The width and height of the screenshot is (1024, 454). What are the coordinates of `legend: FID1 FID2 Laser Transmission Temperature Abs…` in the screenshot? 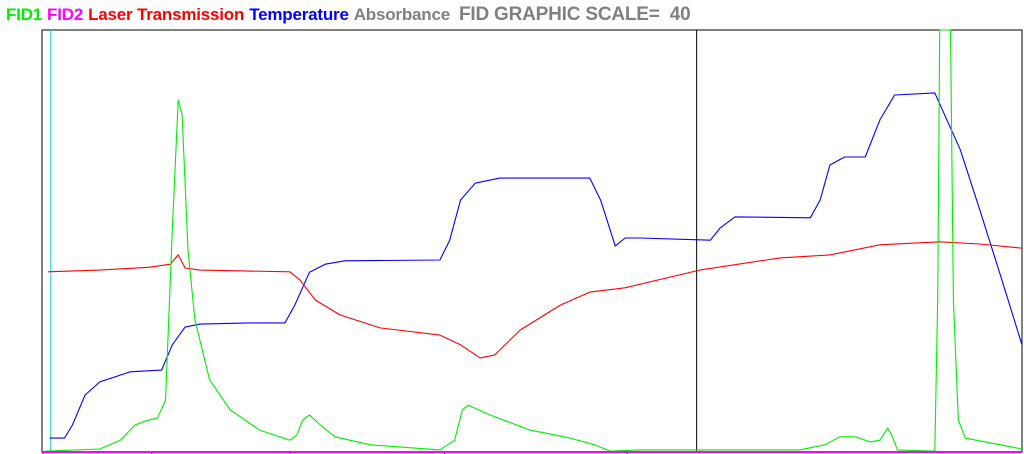 It's located at (351, 15).